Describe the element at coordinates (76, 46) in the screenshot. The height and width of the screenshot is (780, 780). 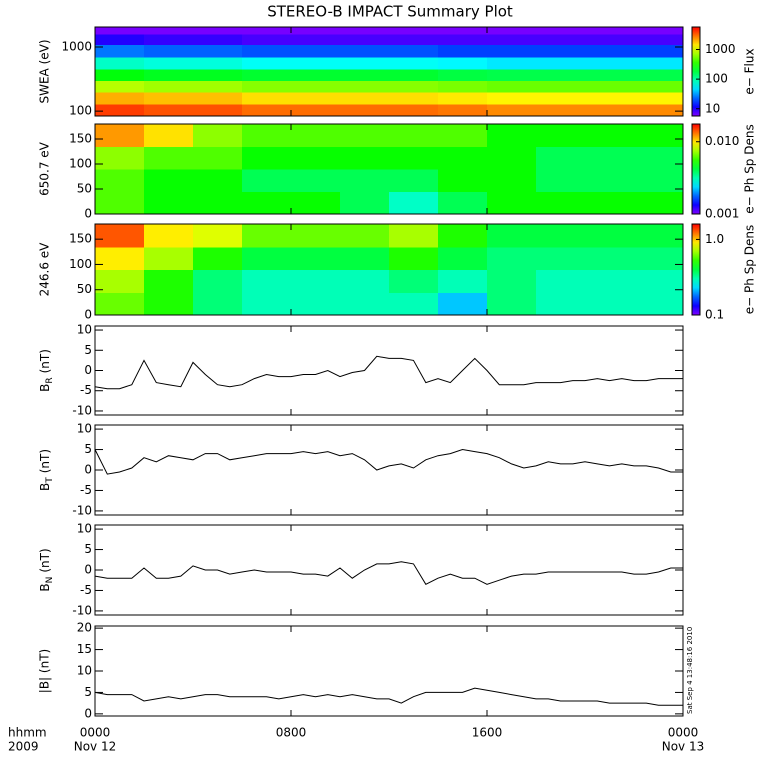
I see `y-tick-label: 1000` at that location.